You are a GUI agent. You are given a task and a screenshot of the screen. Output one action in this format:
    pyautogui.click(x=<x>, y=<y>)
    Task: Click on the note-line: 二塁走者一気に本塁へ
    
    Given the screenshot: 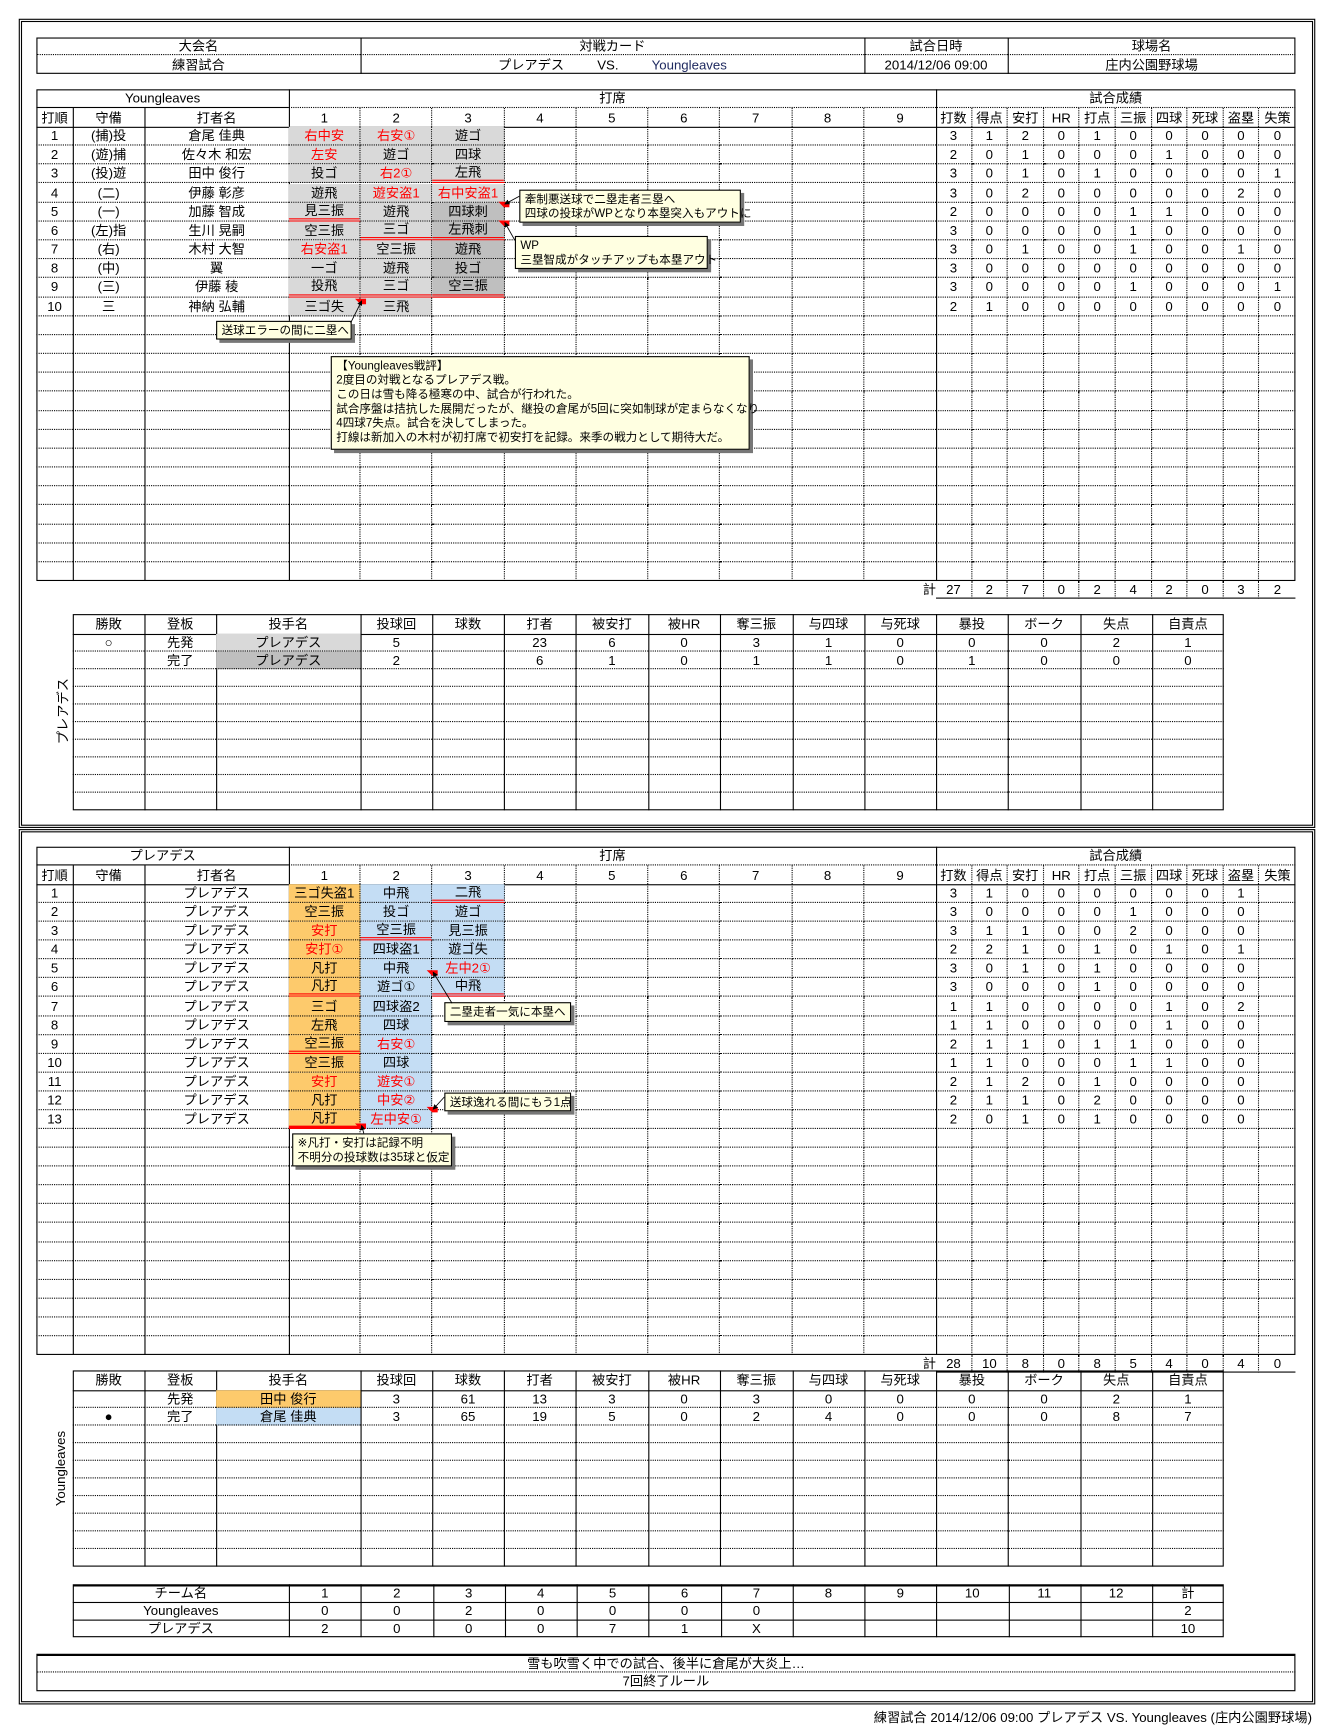 What is the action you would take?
    pyautogui.click(x=507, y=1012)
    